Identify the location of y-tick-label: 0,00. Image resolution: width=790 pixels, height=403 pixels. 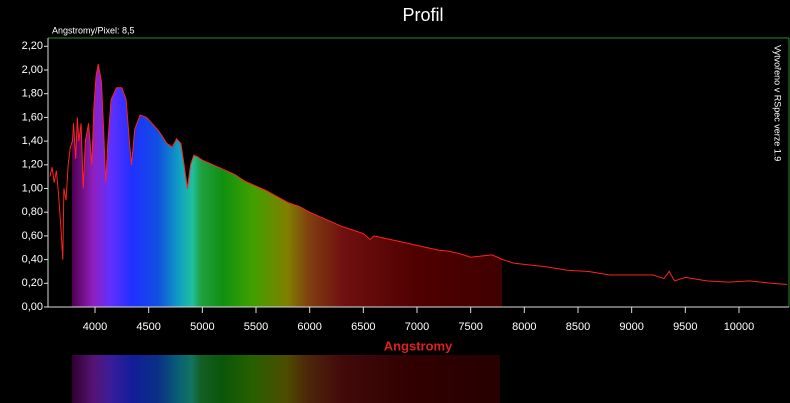
(32, 307).